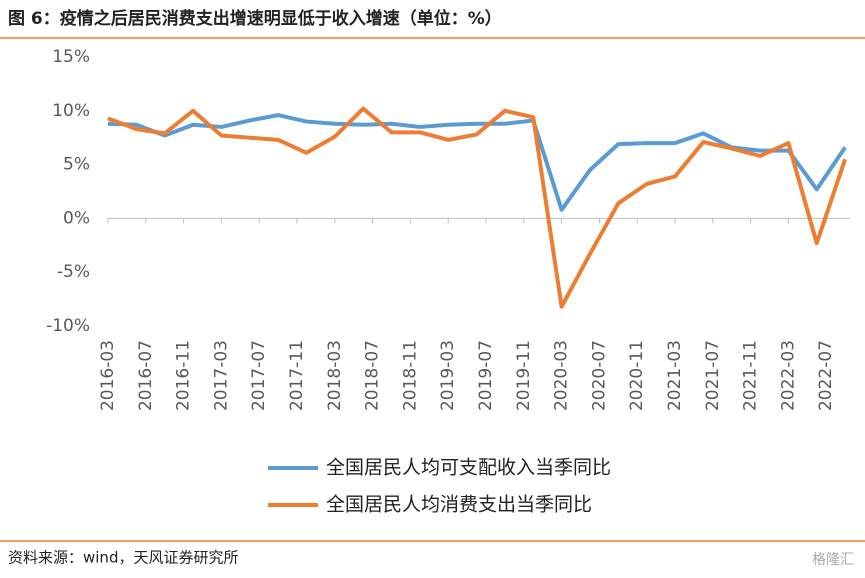  I want to click on chart-title: 图 6：疫情之后居民消费支出增速明显低于收入增速（单位：%）, so click(255, 18).